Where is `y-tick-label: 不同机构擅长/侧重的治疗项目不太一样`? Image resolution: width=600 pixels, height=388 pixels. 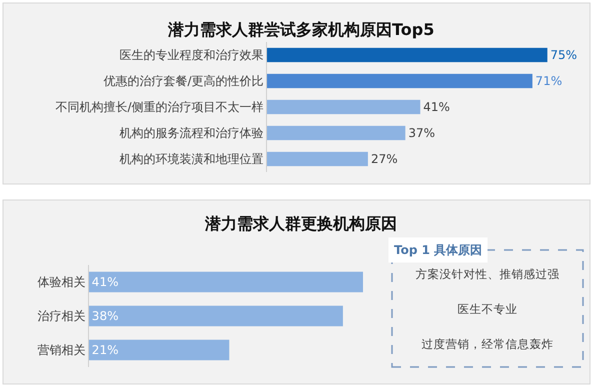 y-tick-label: 不同机构擅长/侧重的治疗项目不太一样 is located at coordinates (160, 107).